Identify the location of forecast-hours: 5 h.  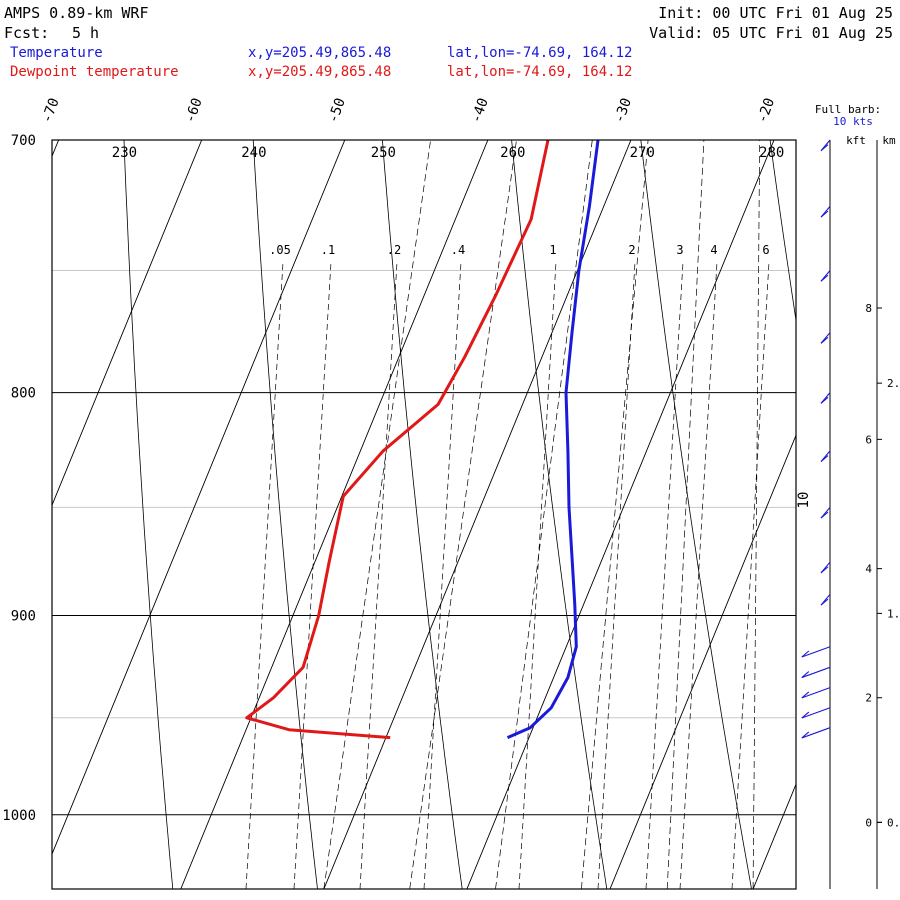
(85, 33).